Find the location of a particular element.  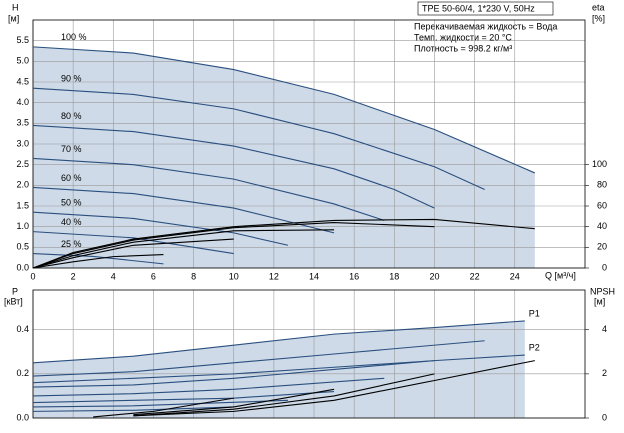

y2-tick-label: 100 is located at coordinates (599, 164).